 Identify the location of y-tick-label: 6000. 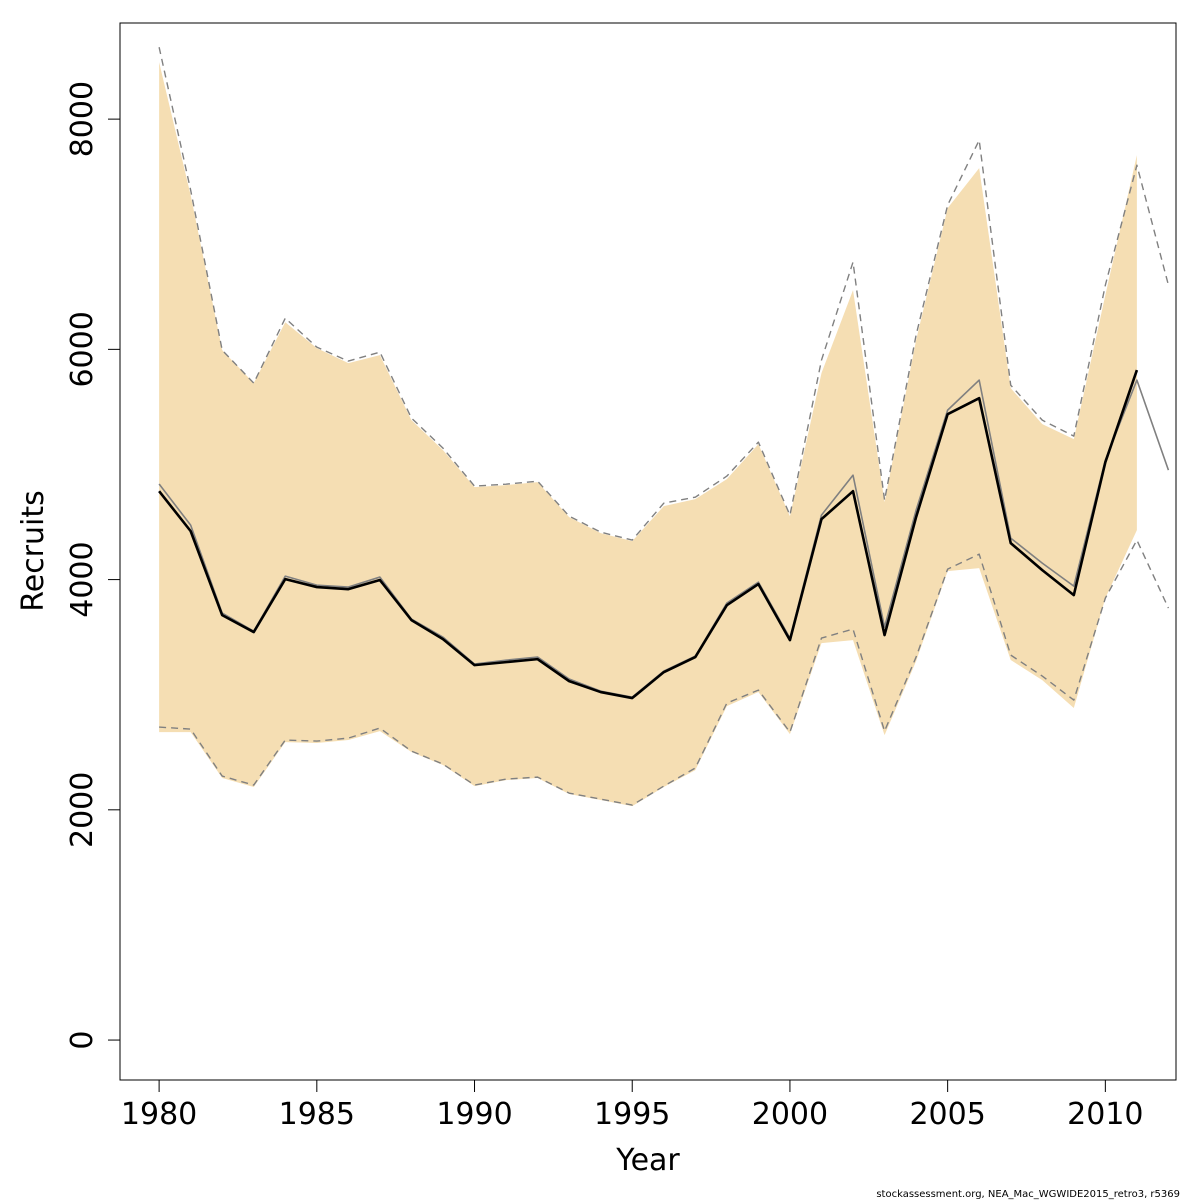
(82, 349).